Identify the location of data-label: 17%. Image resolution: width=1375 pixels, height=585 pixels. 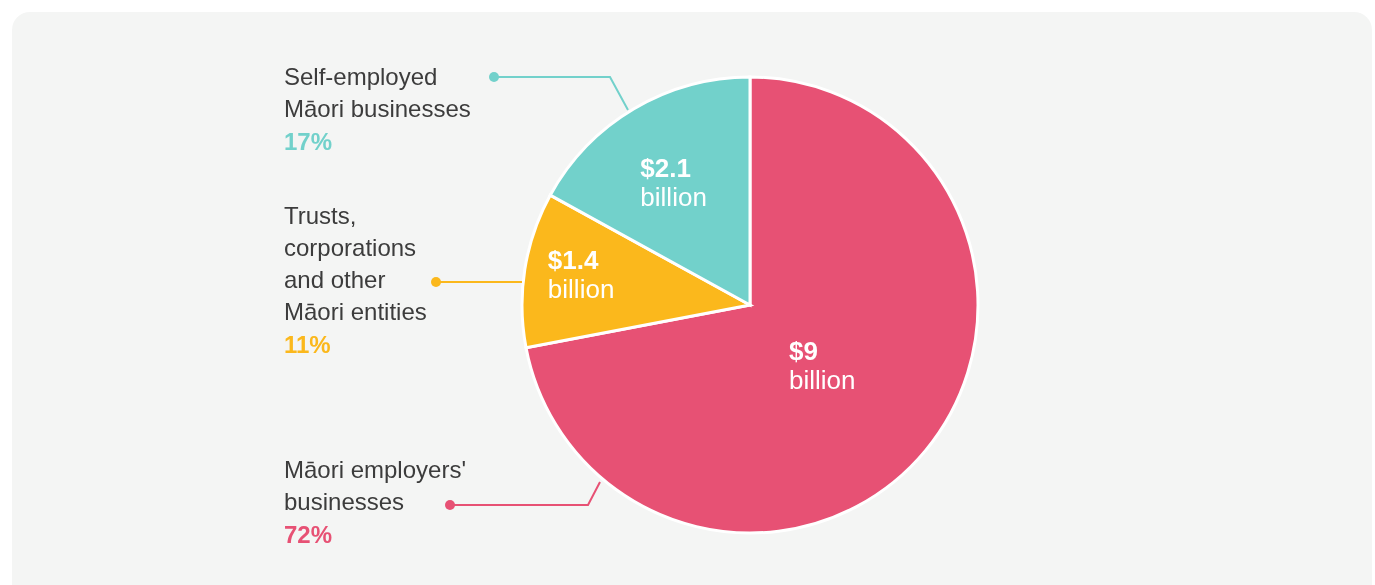
(308, 141).